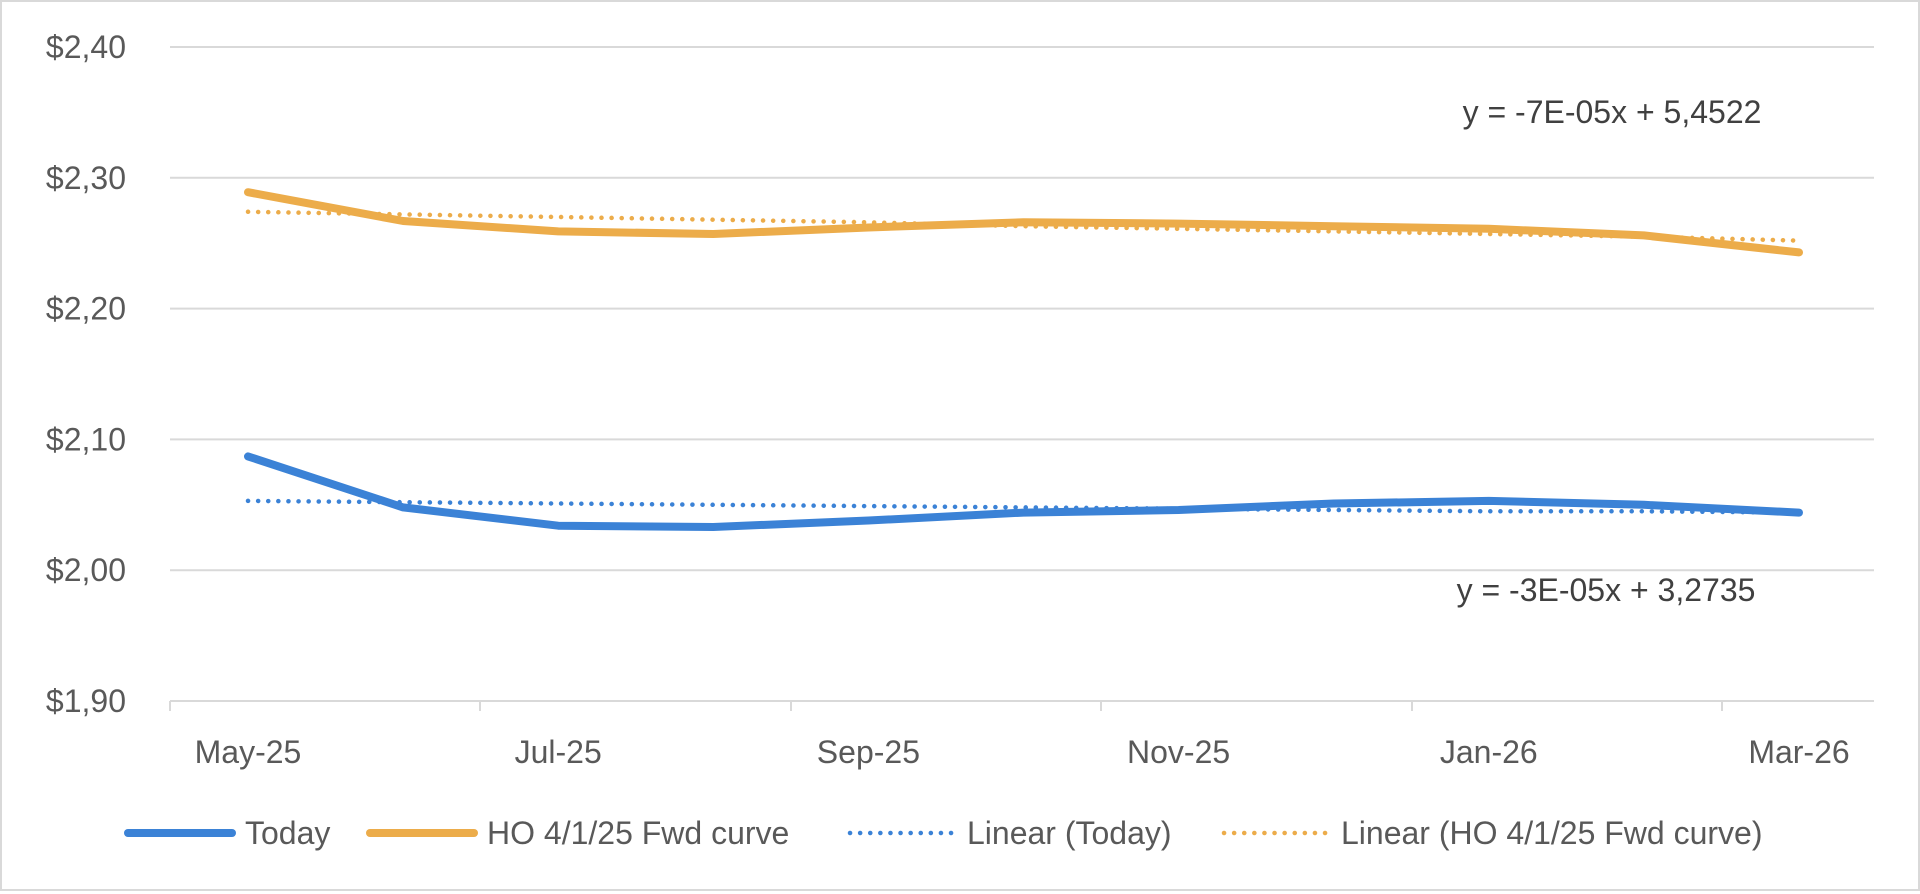  Describe the element at coordinates (86, 570) in the screenshot. I see `y-tick-label: $2,00` at that location.